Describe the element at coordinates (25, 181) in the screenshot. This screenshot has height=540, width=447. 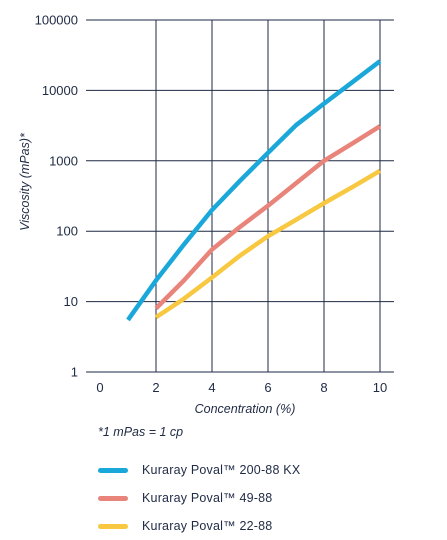
I see `y-axis-title: Viscosity (mPas)*` at that location.